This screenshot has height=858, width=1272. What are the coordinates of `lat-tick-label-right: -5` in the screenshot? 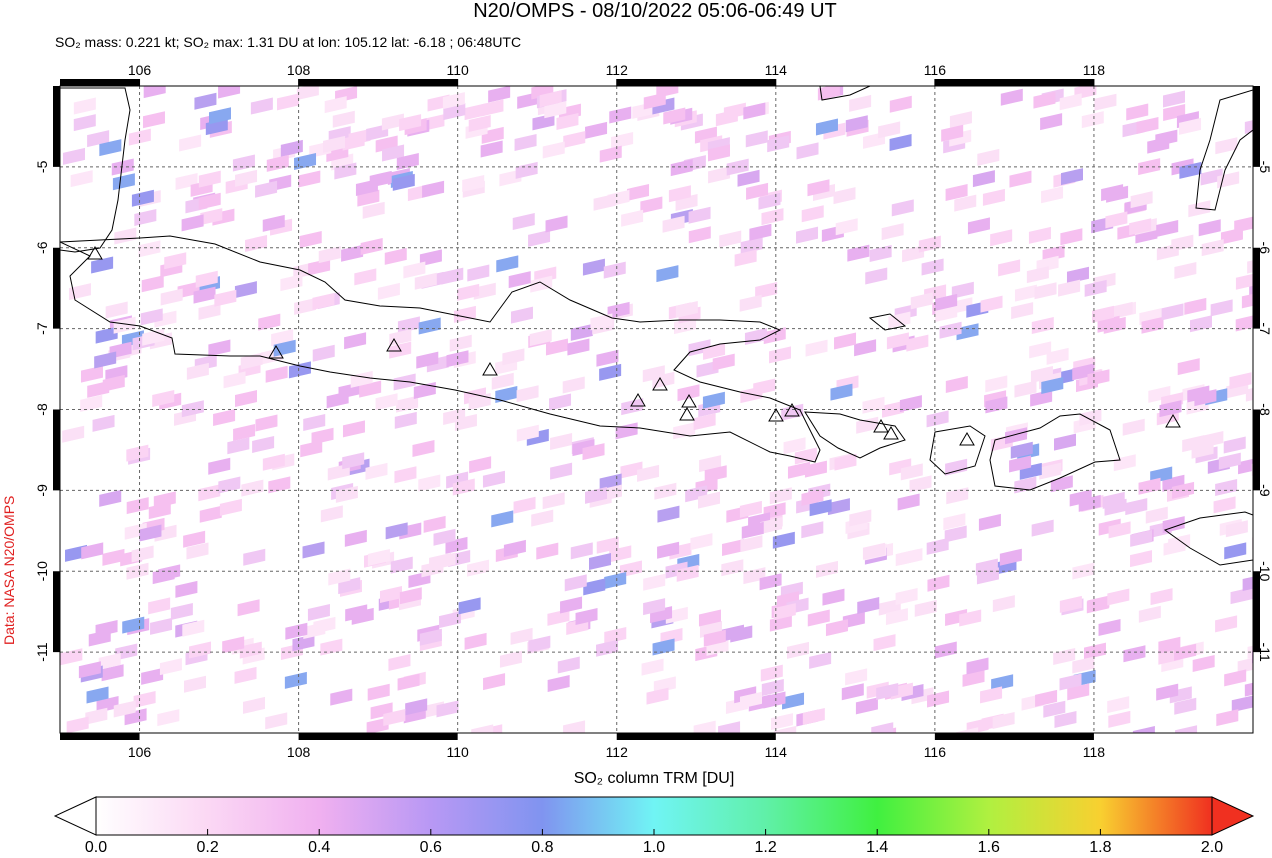 It's located at (1264, 167).